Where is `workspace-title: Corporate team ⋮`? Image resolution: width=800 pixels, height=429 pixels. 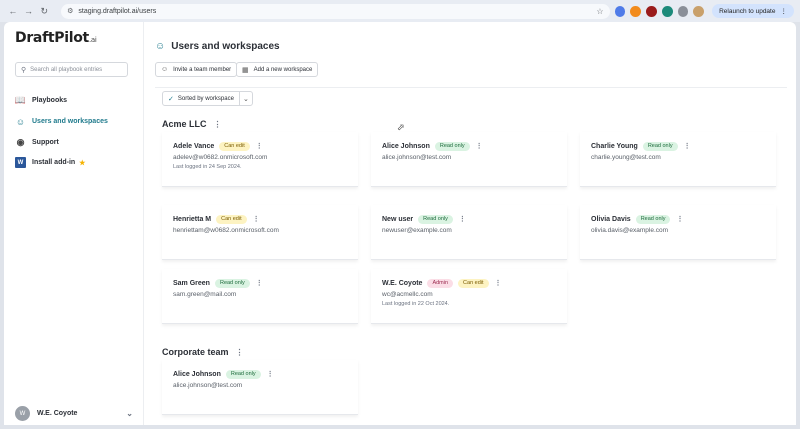
workspace-title: Corporate team ⋮ is located at coordinates (203, 352).